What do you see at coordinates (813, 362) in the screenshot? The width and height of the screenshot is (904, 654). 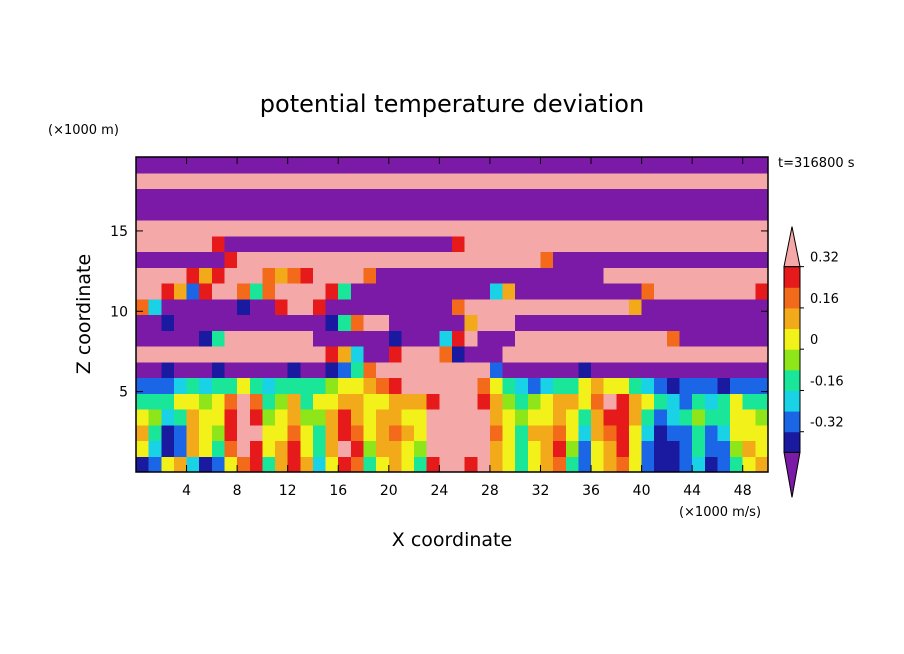 I see `colorbar: -0.32 -0.16 0 0.16 0.32` at bounding box center [813, 362].